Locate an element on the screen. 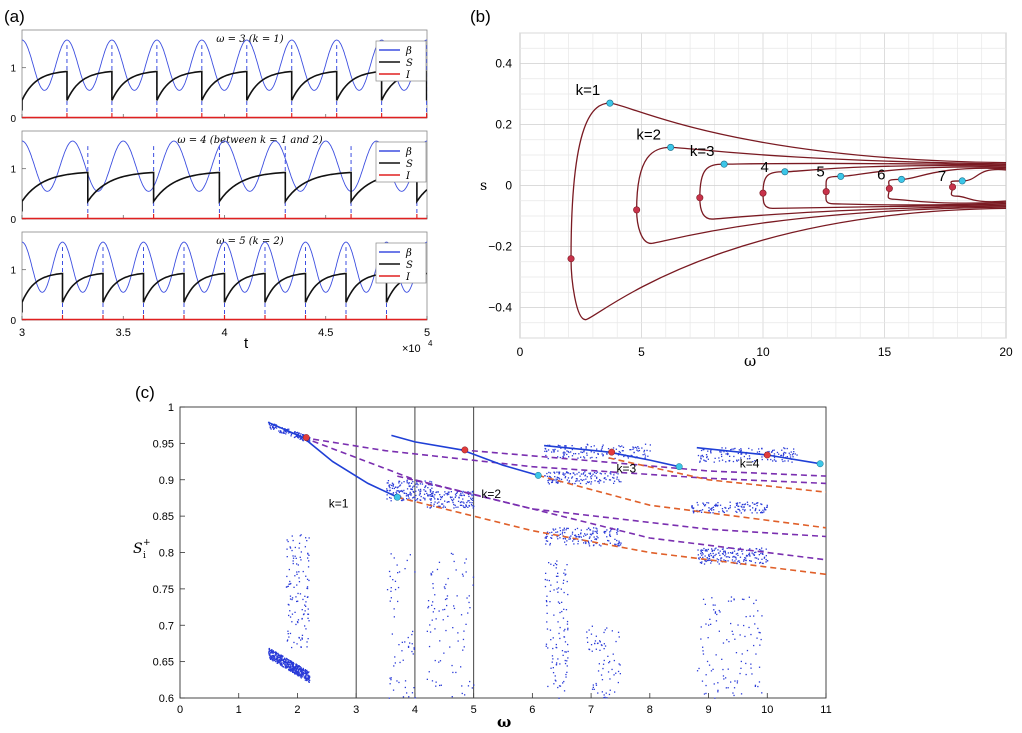 This screenshot has width=1022, height=733. panel-c-branch-label: k=4 is located at coordinates (750, 463).